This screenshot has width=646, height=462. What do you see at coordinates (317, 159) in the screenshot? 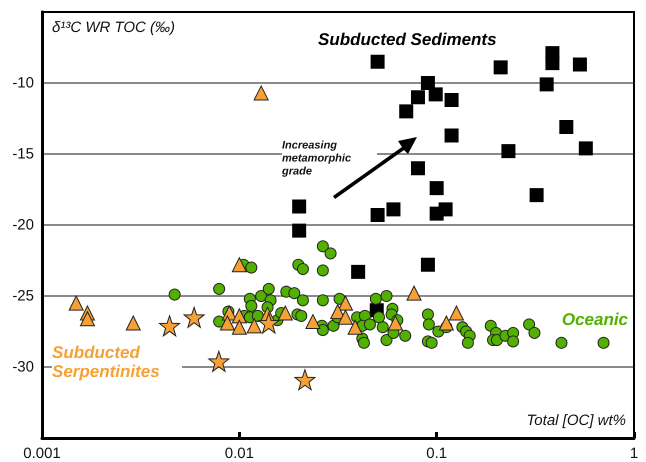
I see `annotation: Increasing metamorphic grade` at bounding box center [317, 159].